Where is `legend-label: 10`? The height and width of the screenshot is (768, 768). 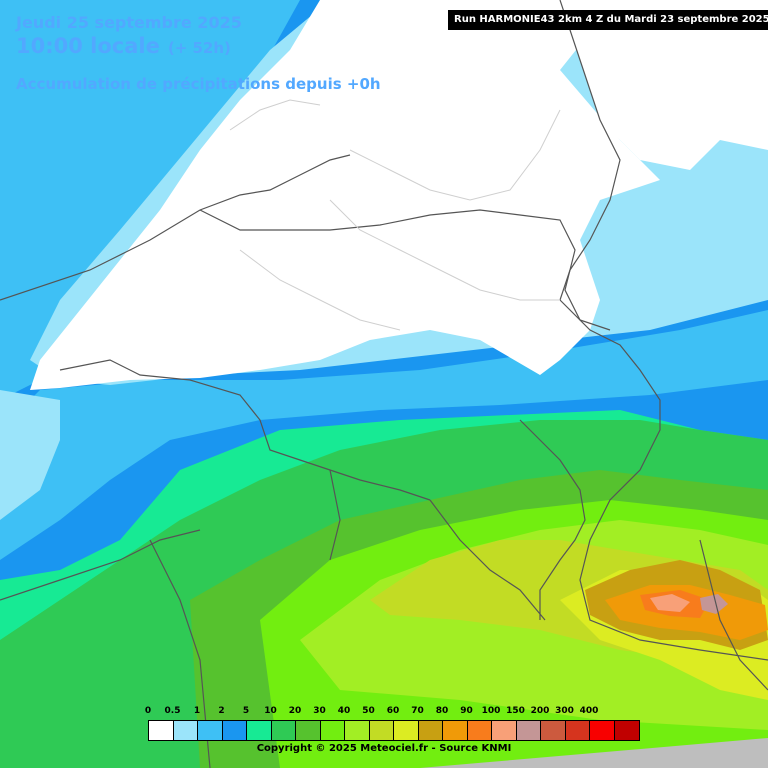
legend-label: 10 is located at coordinates (270, 711).